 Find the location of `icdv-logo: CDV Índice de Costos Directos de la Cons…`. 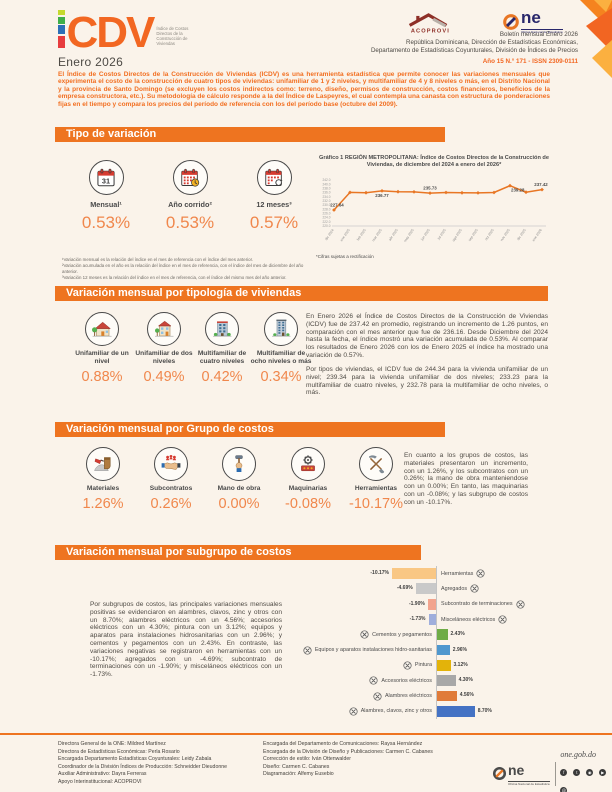

icdv-logo: CDV Índice de Costos Directos de la Cons… is located at coordinates (125, 39).